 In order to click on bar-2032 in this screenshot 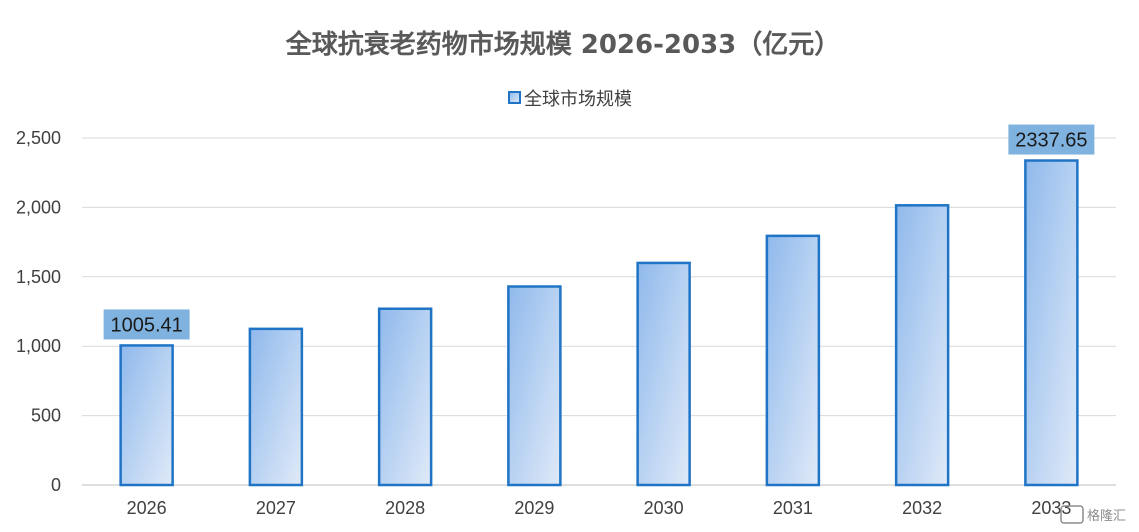, I will do `click(922, 345)`.